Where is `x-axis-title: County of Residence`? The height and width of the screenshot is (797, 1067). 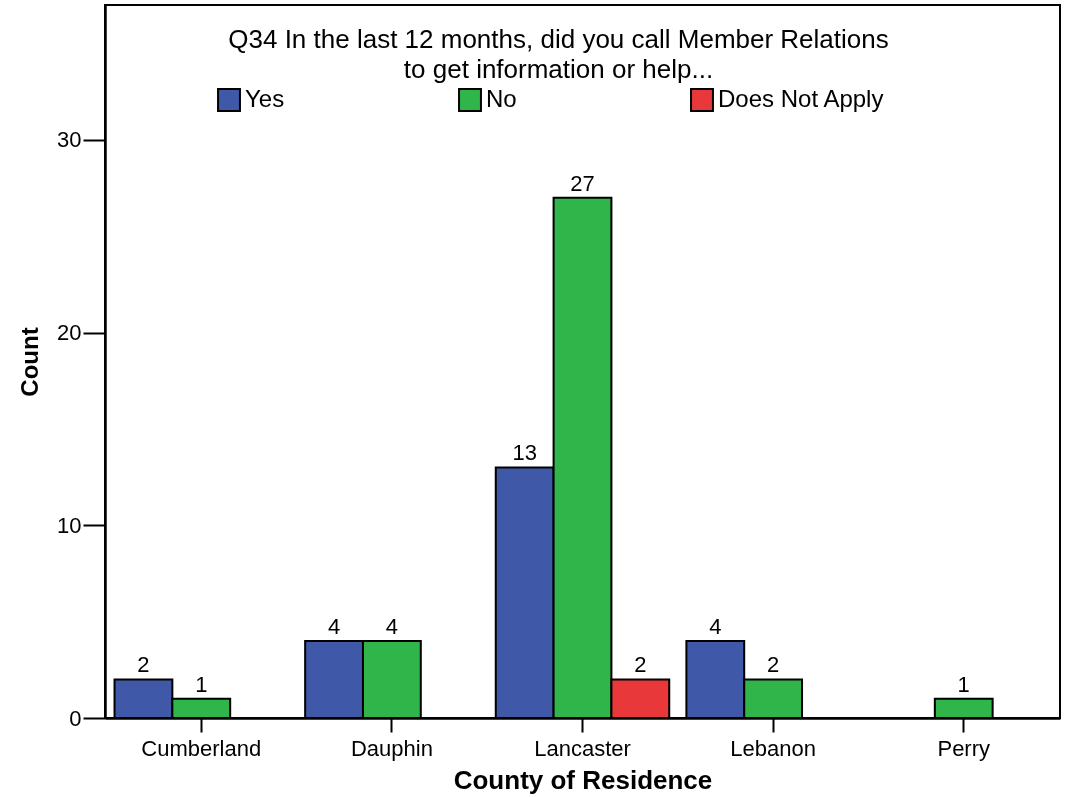 x-axis-title: County of Residence is located at coordinates (583, 779).